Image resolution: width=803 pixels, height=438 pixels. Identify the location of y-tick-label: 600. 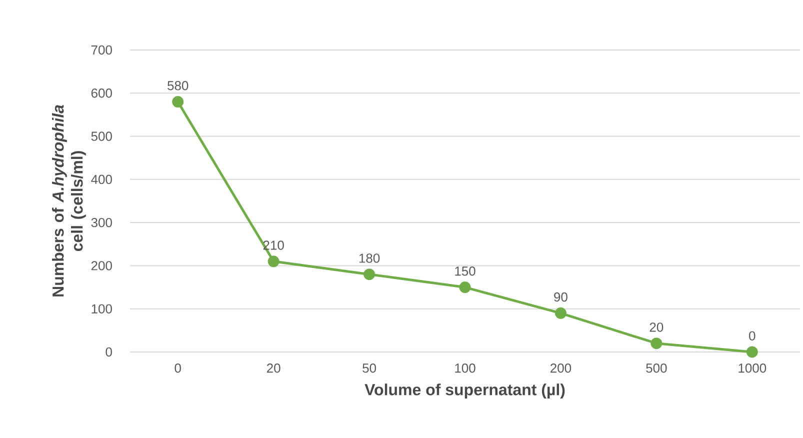
(101, 93).